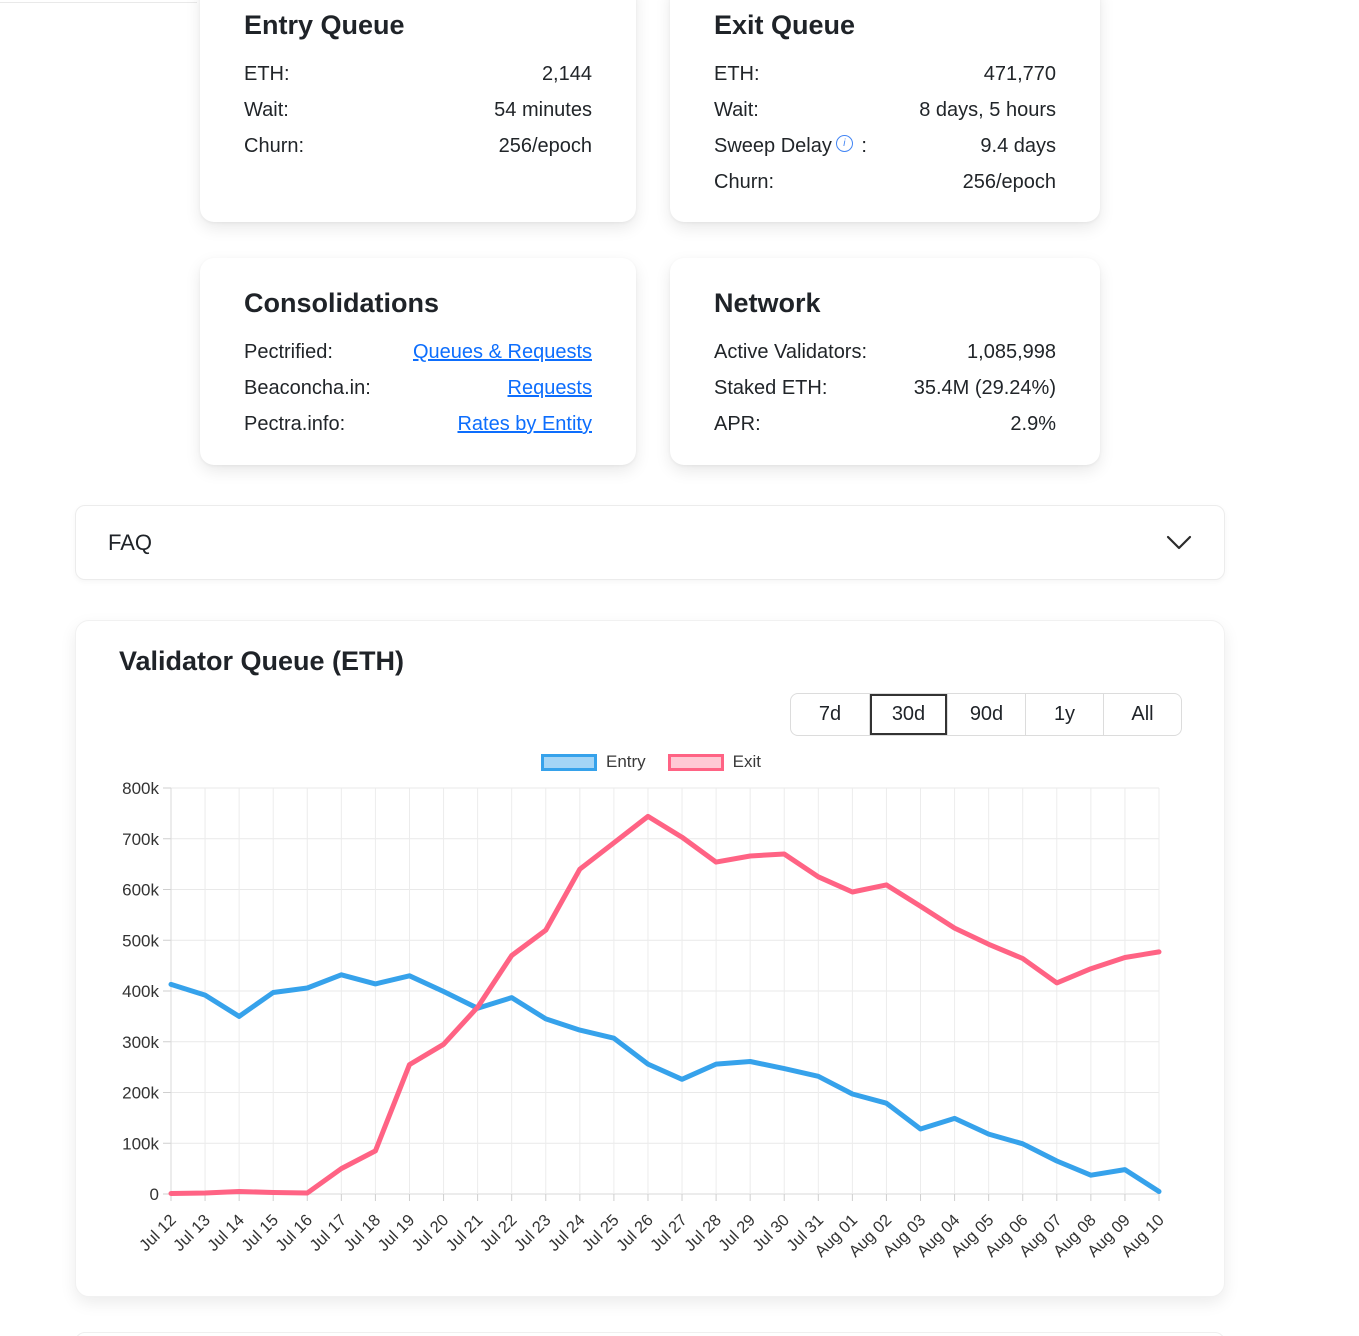 This screenshot has width=1359, height=1336. What do you see at coordinates (790, 146) in the screenshot?
I see `row-label: Sweep Delay i :` at bounding box center [790, 146].